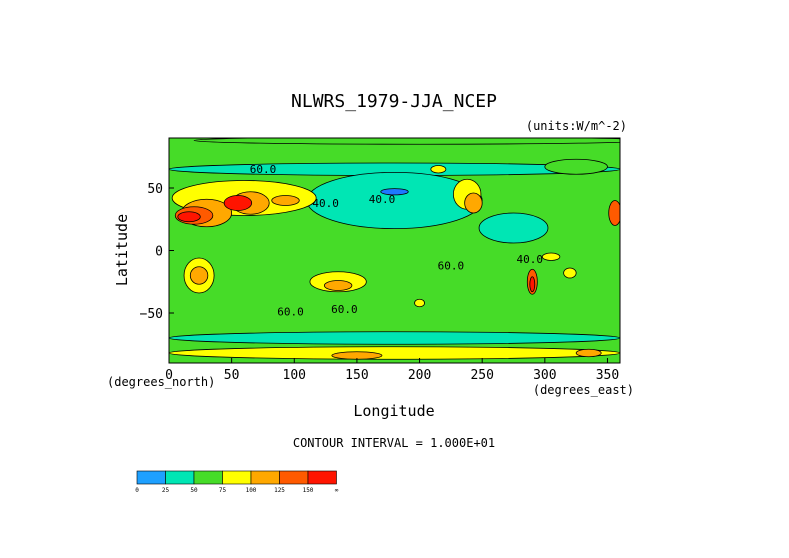 Image resolution: width=789 pixels, height=558 pixels. Describe the element at coordinates (169, 375) in the screenshot. I see `x-tick-label-0: 0` at that location.